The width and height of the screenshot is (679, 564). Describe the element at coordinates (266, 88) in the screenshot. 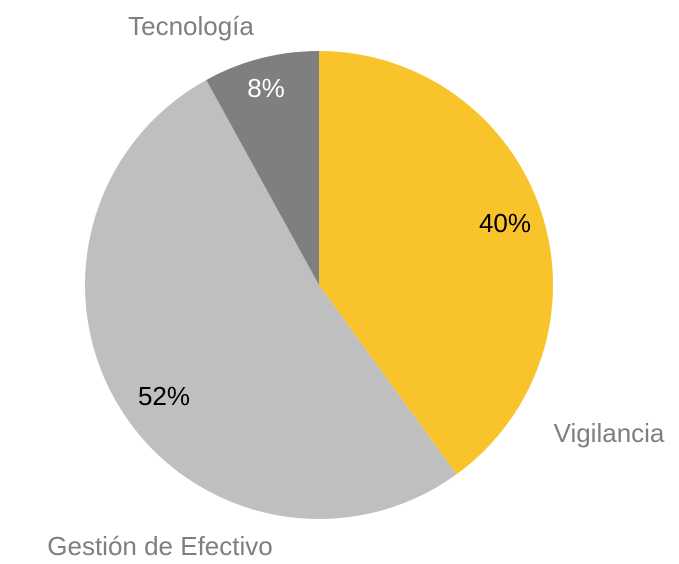

I see `value-label: 8%` at that location.